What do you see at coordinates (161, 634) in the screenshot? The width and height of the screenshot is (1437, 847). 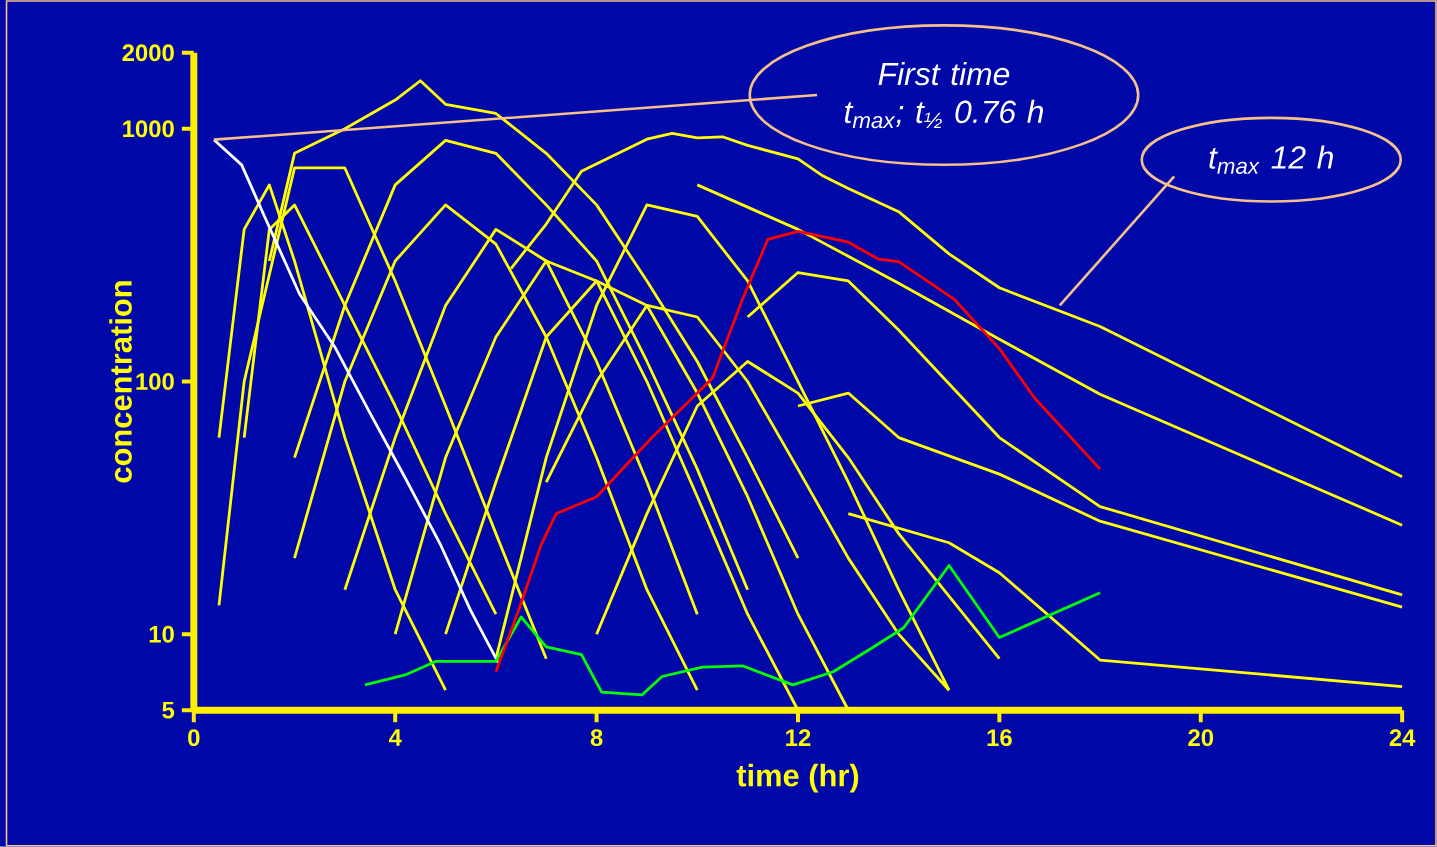 I see `y-tick-label: 10` at bounding box center [161, 634].